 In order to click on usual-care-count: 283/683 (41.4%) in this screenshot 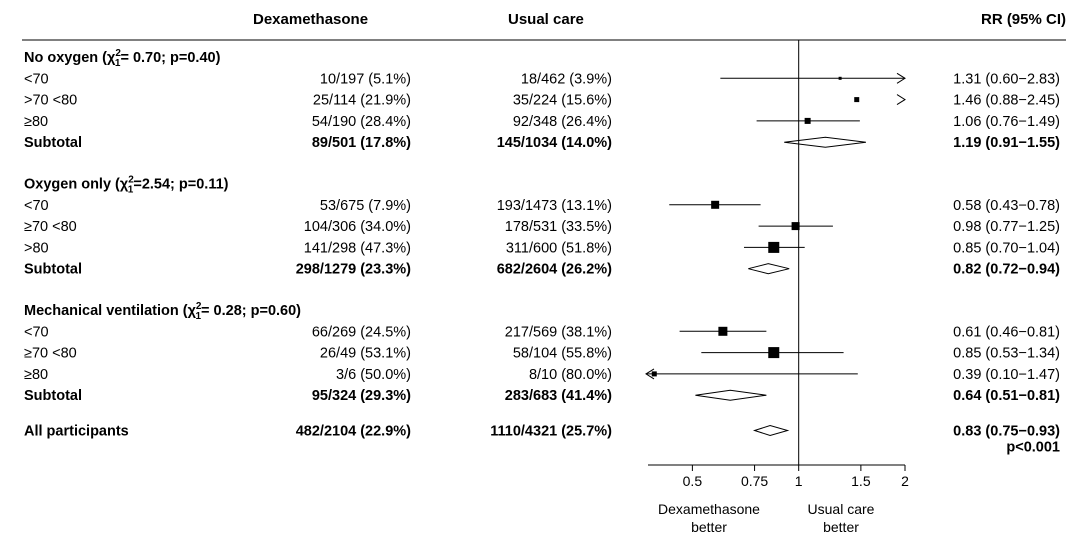, I will do `click(558, 396)`.